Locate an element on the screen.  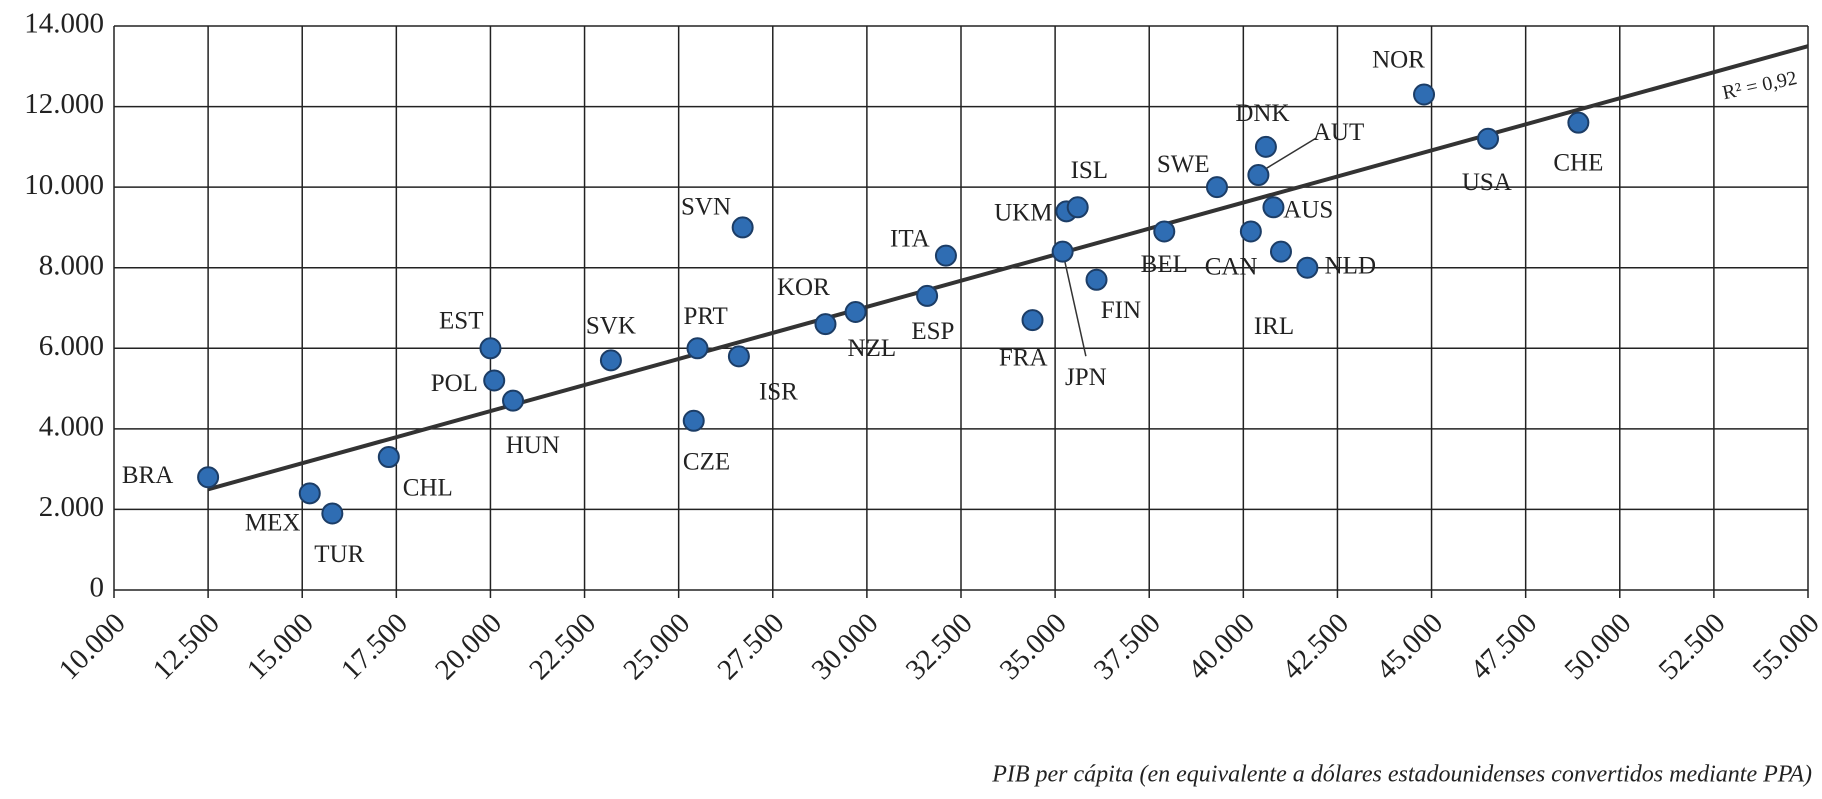
x-tick-label: 20.000 is located at coordinates (468, 646).